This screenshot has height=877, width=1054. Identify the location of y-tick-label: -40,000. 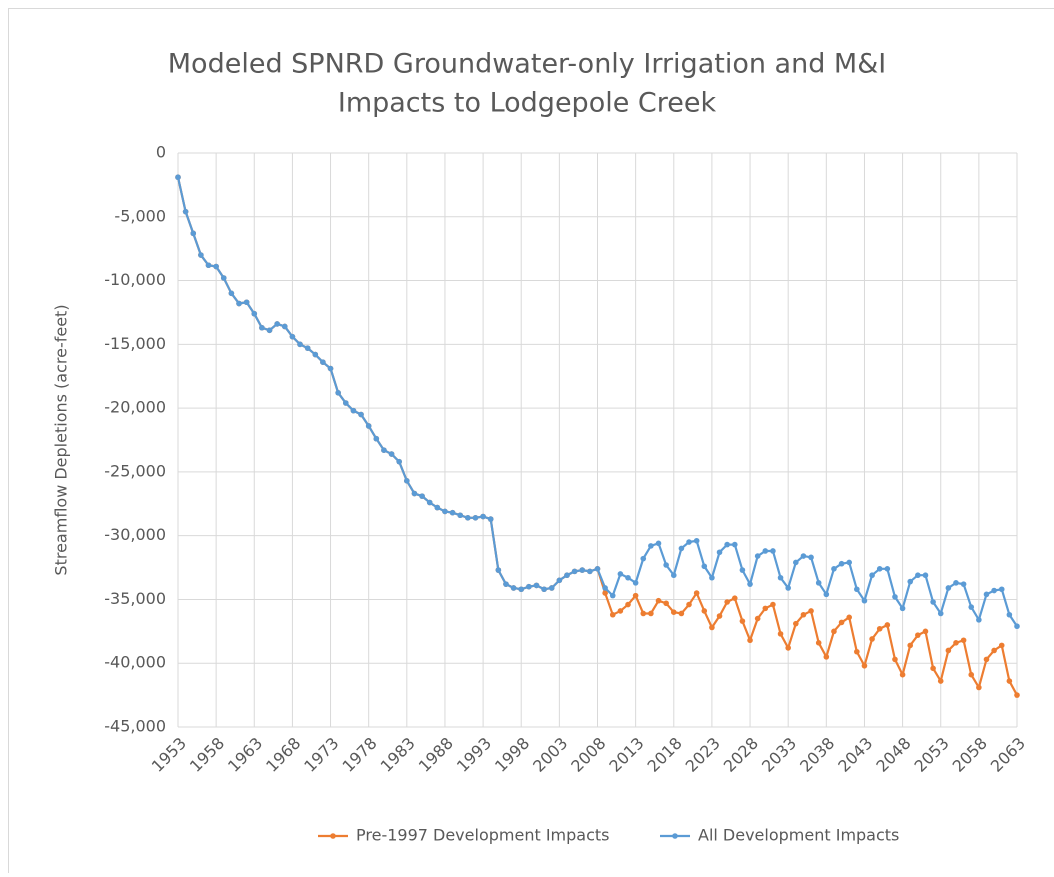
(135, 662).